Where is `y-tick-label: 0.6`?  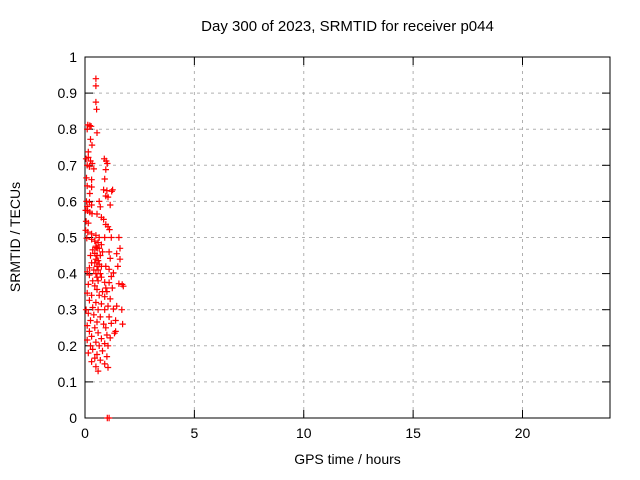 y-tick-label: 0.6 is located at coordinates (68, 201).